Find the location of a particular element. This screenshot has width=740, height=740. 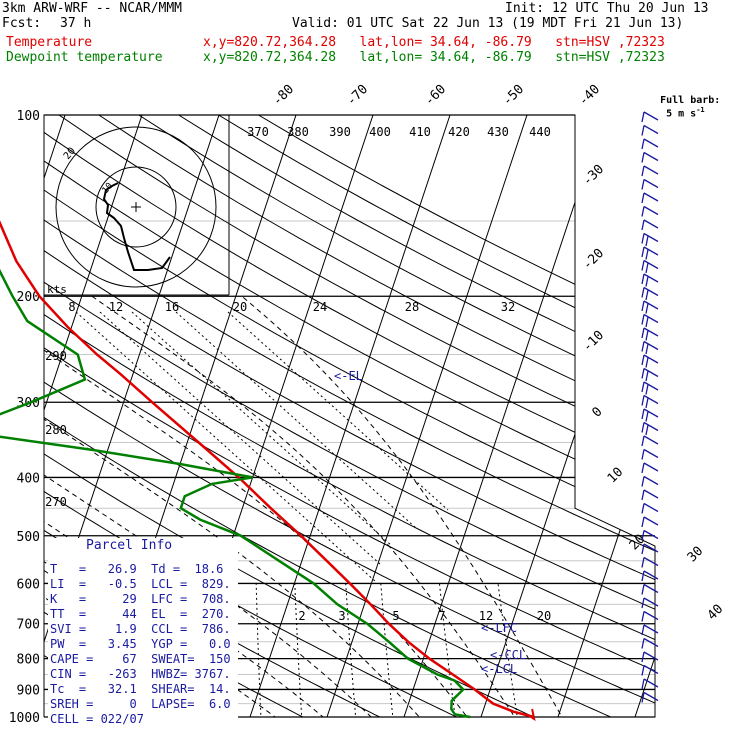

pressure-tick-label: 1000 is located at coordinates (24, 718).